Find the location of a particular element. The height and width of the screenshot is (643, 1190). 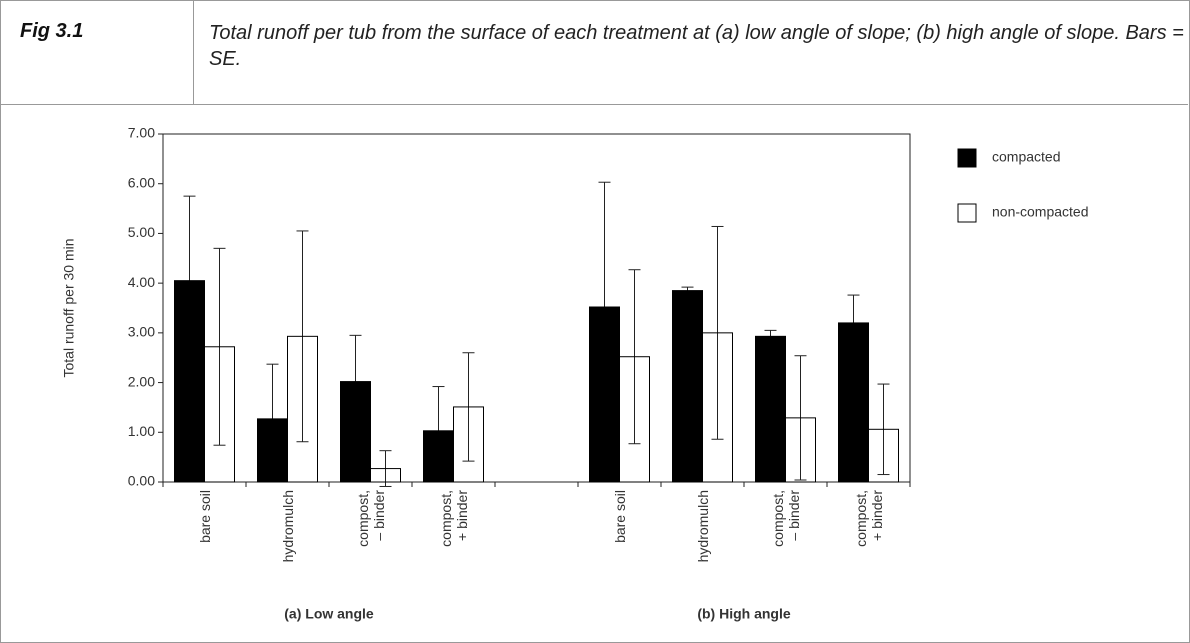

group-label: (b) High angle is located at coordinates (744, 614).